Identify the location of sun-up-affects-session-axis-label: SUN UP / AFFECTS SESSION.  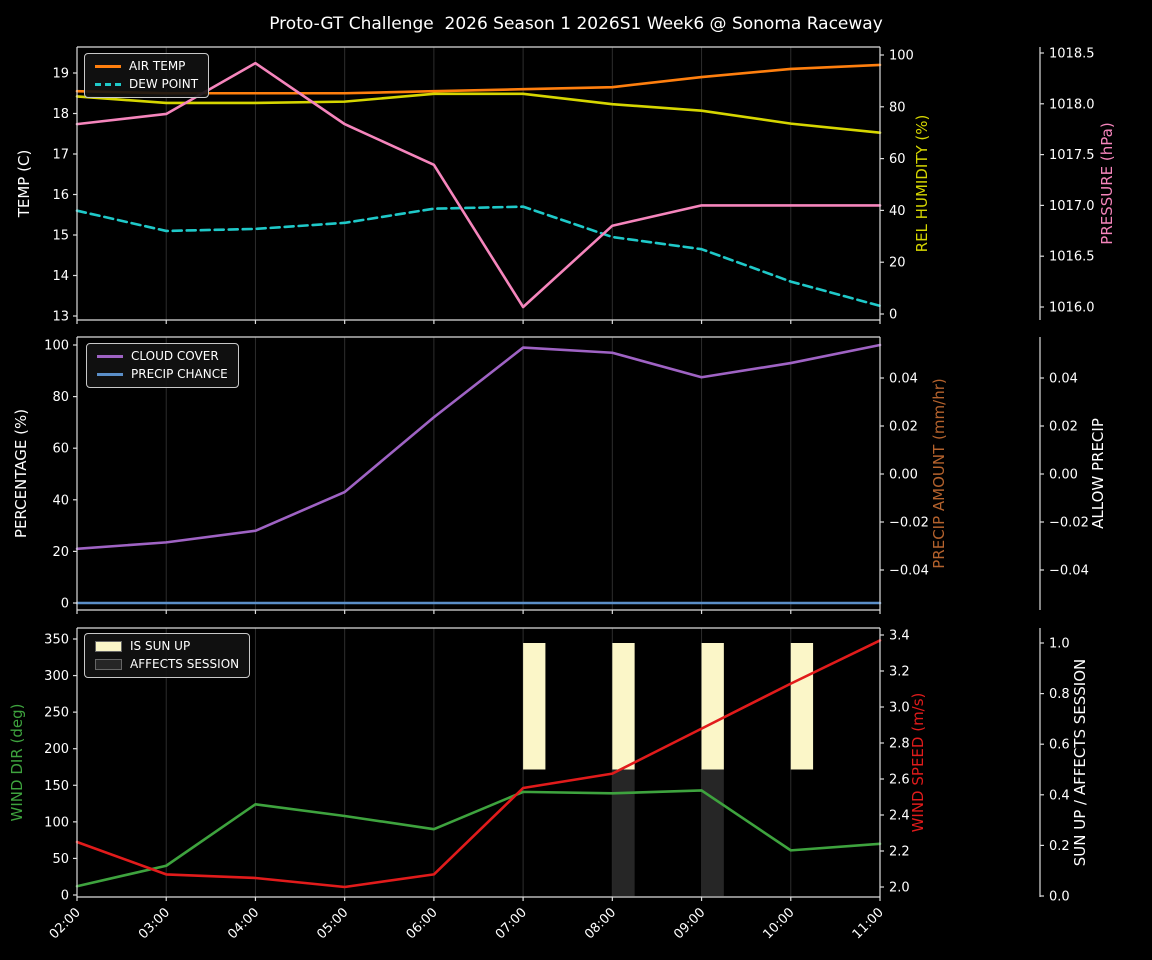
(1080, 763).